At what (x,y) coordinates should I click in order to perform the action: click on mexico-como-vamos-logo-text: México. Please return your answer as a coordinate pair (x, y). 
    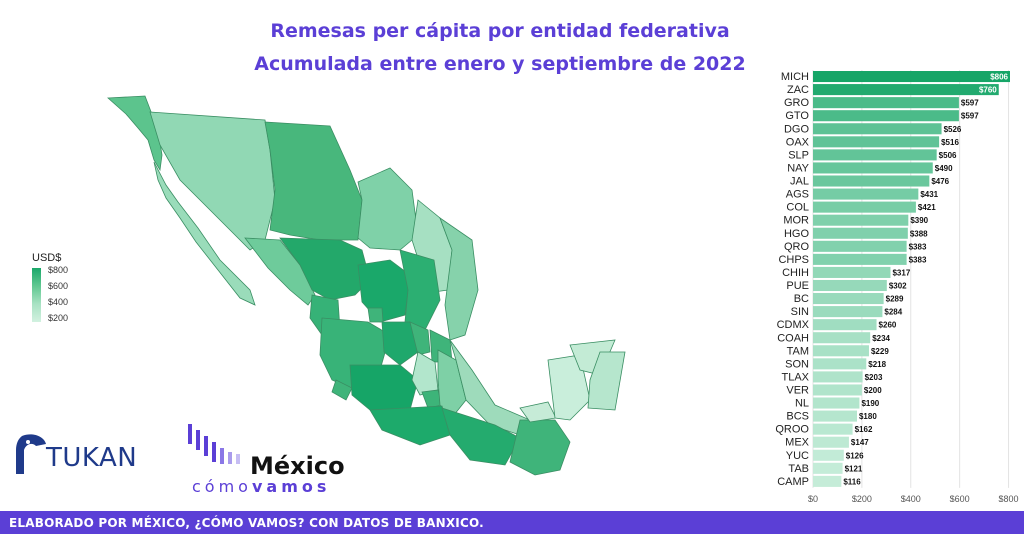
    Looking at the image, I should click on (297, 466).